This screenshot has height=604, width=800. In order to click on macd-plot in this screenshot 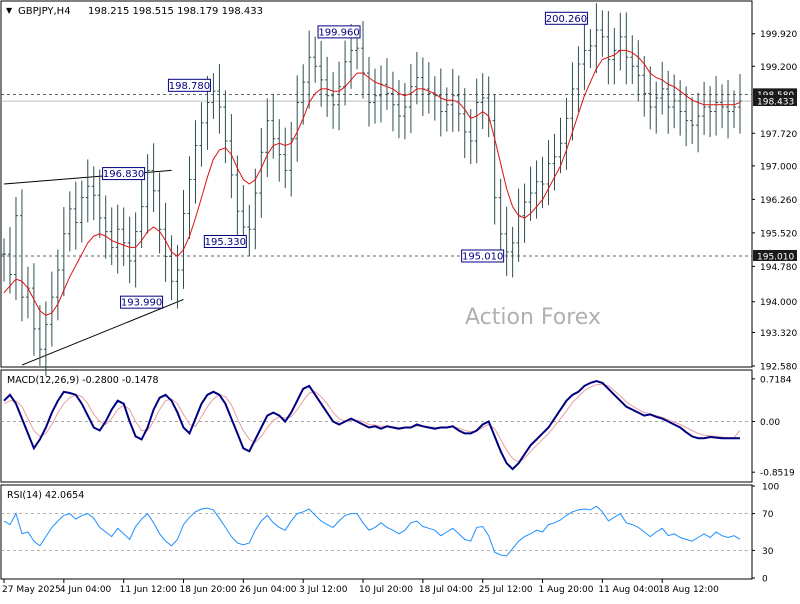, I will do `click(376, 425)`.